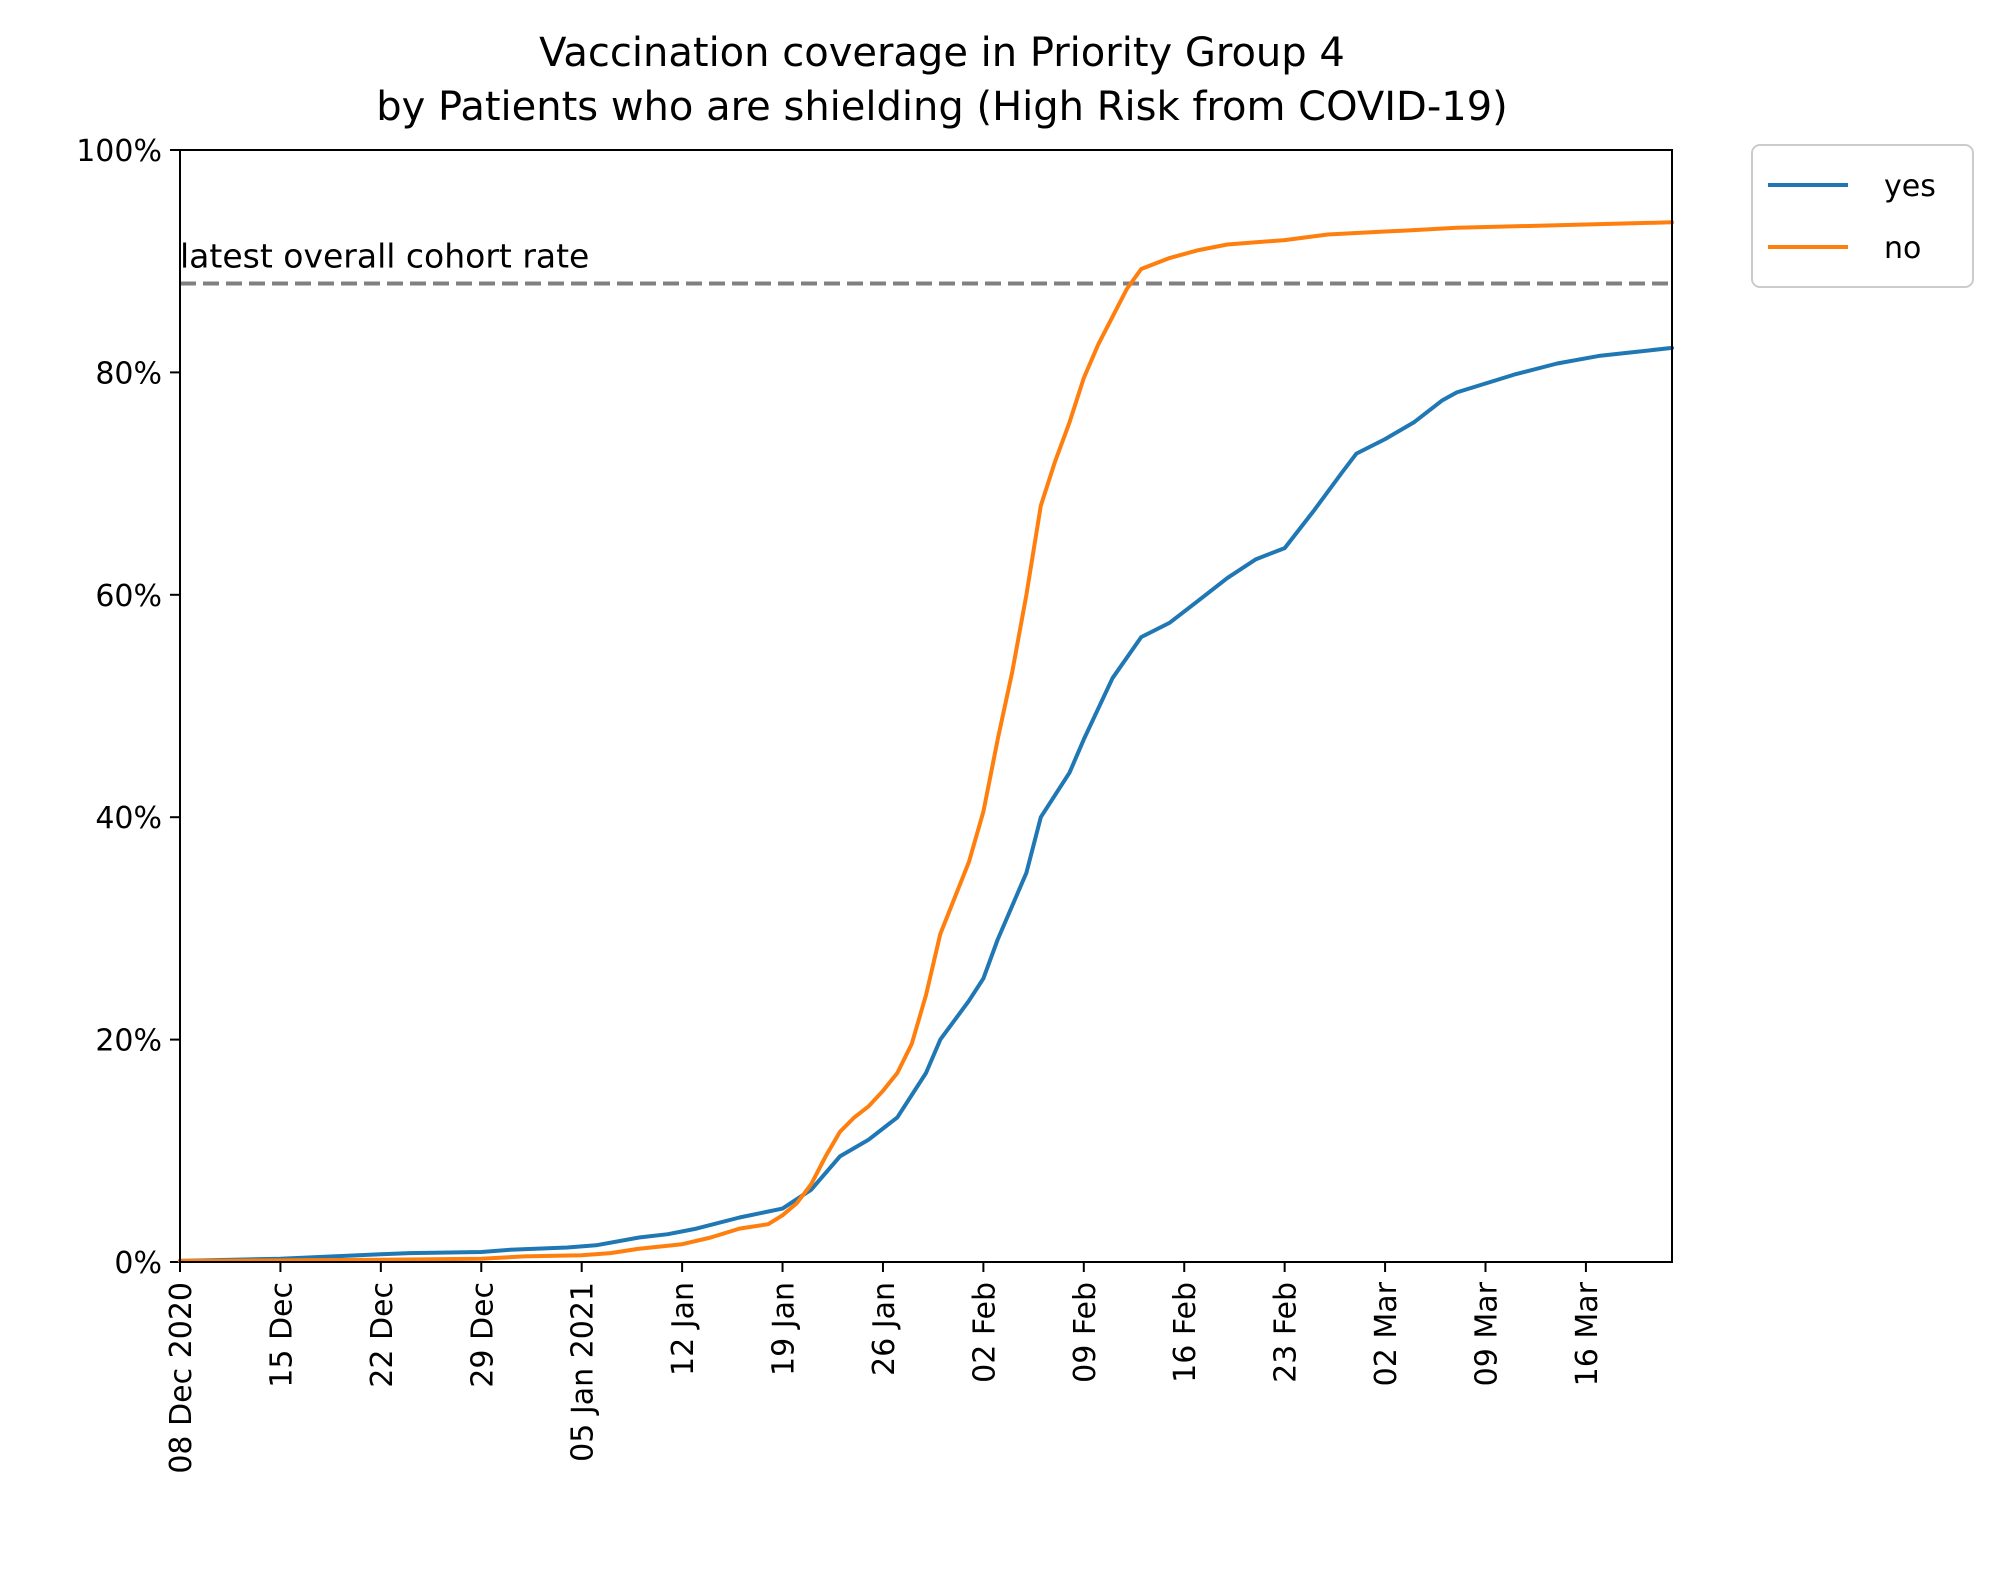  Describe the element at coordinates (128, 373) in the screenshot. I see `y-tick-label: 80%` at that location.